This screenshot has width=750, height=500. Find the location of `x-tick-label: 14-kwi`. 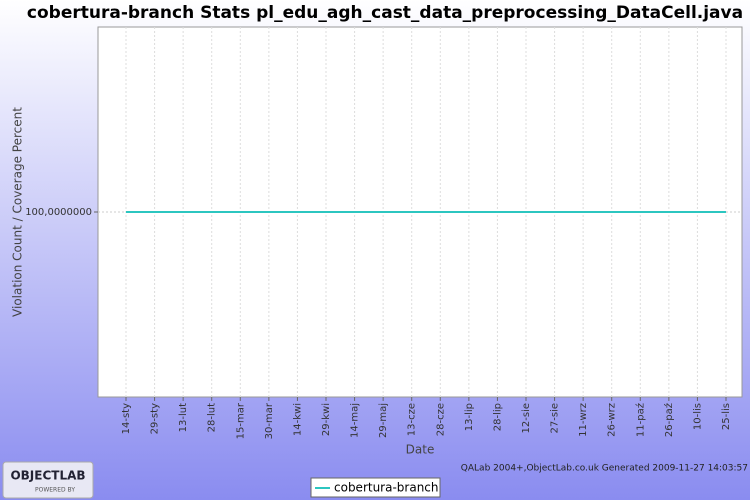

x-tick-label: 14-kwi is located at coordinates (297, 419).